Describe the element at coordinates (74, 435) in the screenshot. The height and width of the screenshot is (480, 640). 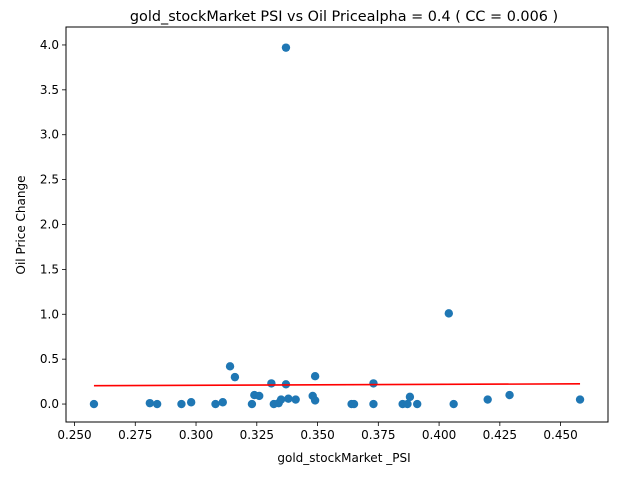
I see `x-tick-label: 0.250` at that location.